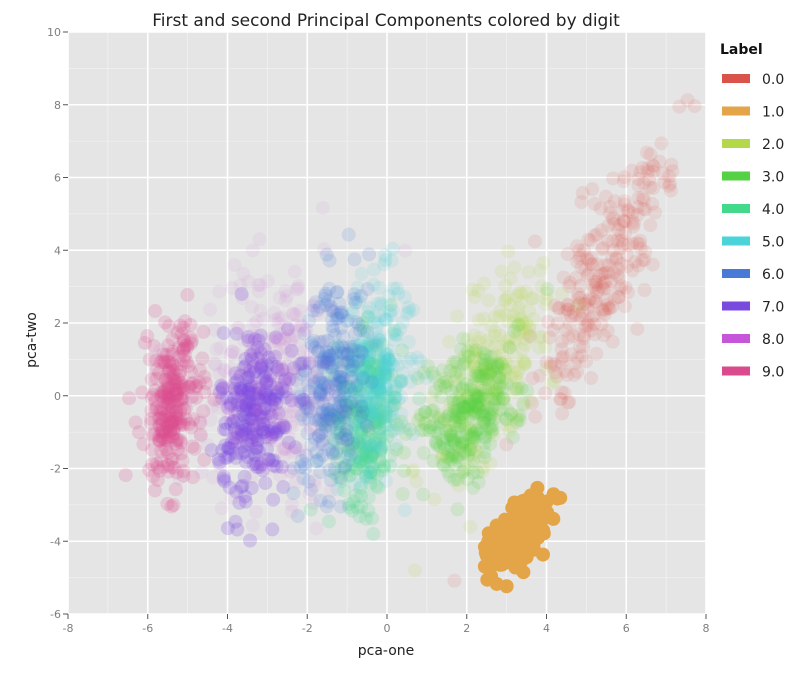  What do you see at coordinates (55, 469) in the screenshot?
I see `y-tick-label: -2` at bounding box center [55, 469].